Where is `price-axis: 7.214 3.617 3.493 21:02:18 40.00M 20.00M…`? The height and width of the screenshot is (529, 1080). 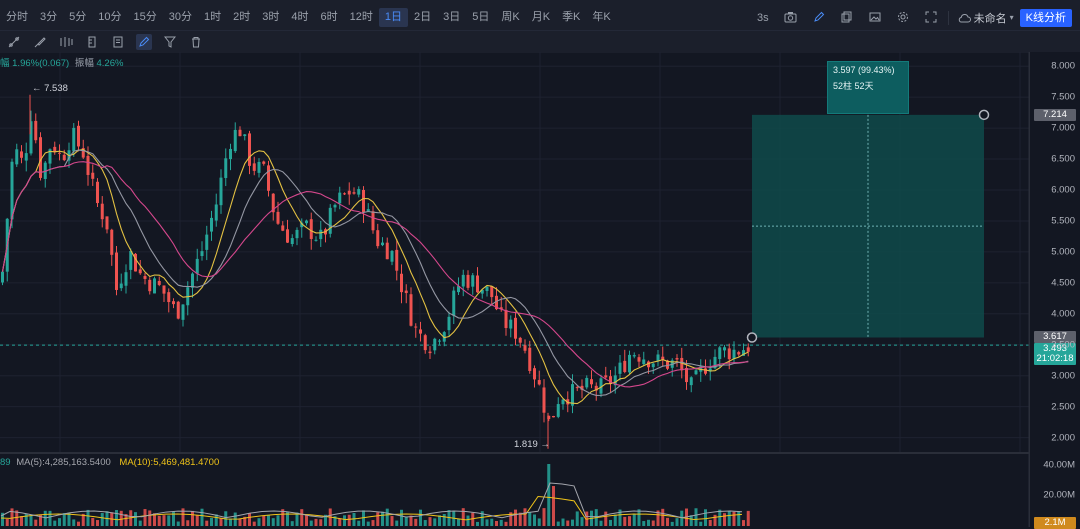
price-axis: 7.214 3.617 3.493 21:02:18 40.00M 20.00M… is located at coordinates (1054, 290).